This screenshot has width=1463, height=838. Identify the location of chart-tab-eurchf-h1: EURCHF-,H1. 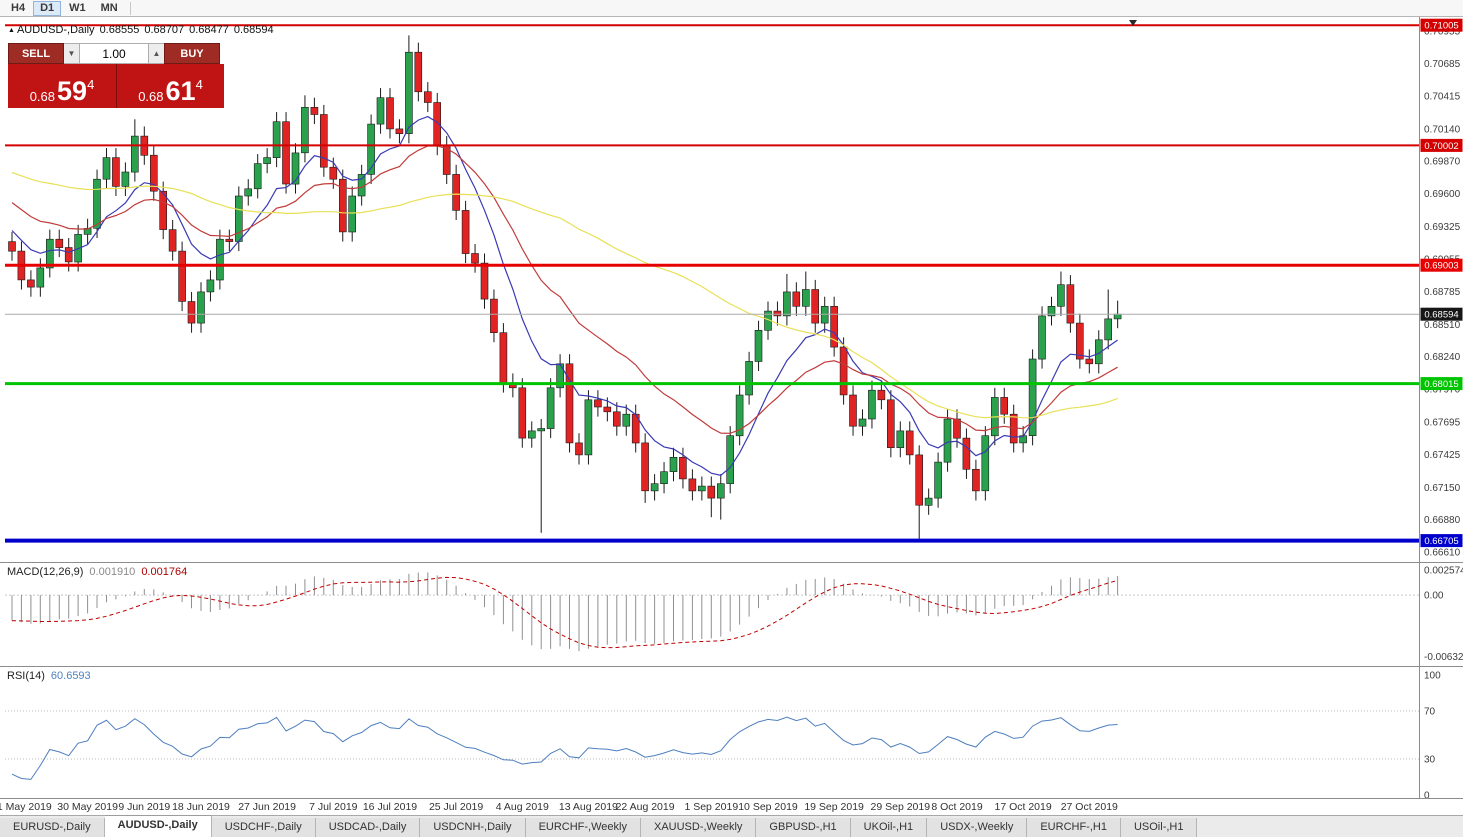
(1074, 827).